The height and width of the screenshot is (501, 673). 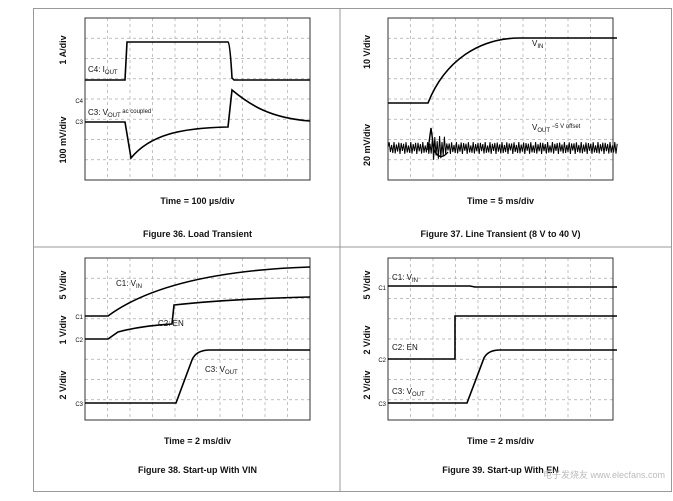 I want to click on trace-label: C3: VOUT ac coupled, so click(x=119, y=113).